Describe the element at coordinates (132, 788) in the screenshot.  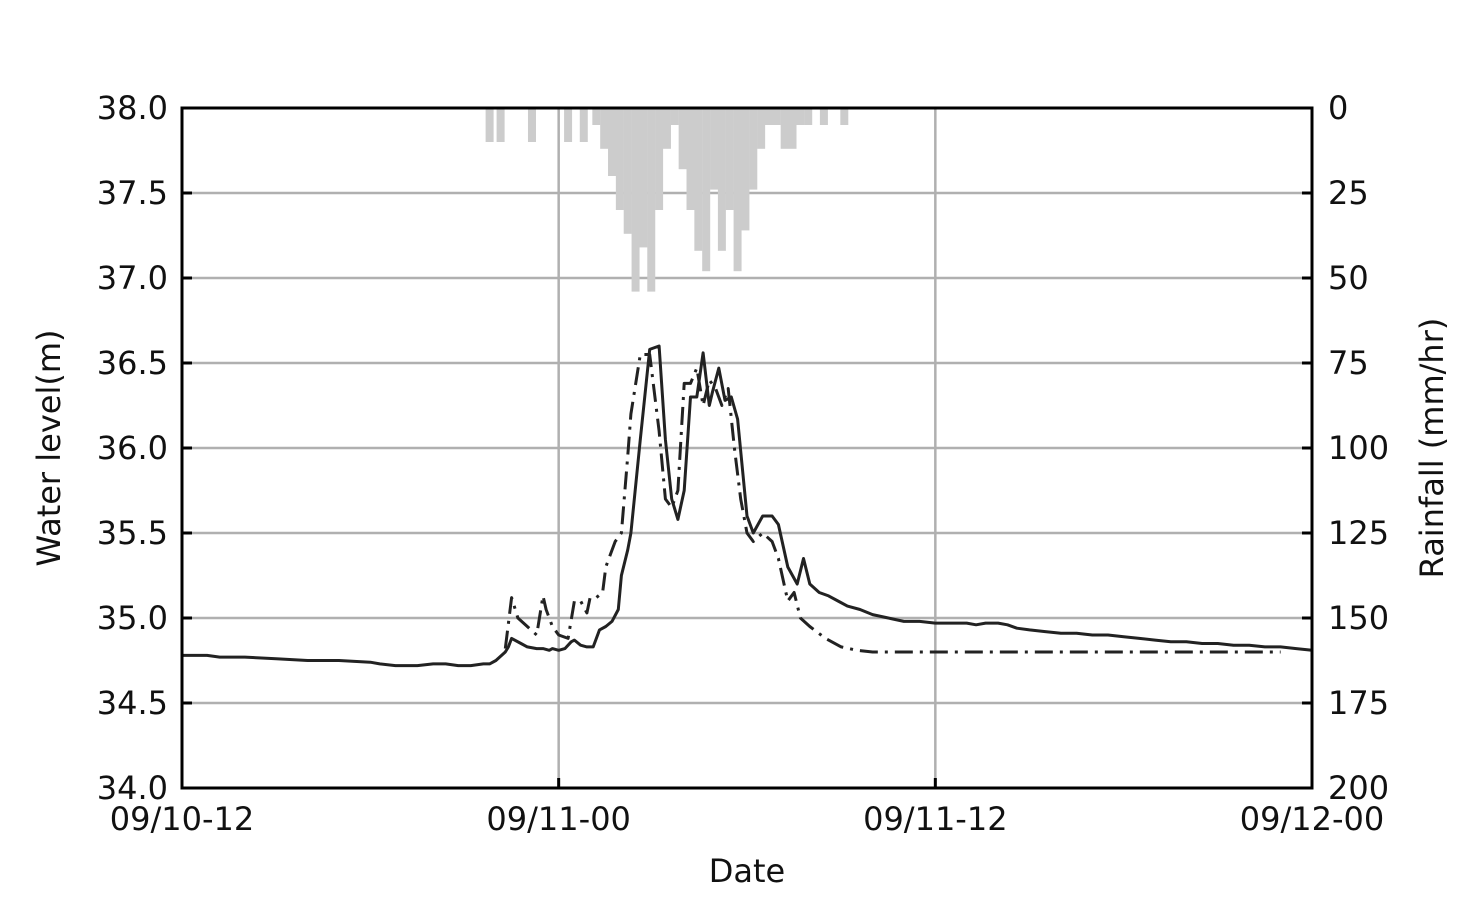
I see `y-left-tick-label: 34.0` at that location.